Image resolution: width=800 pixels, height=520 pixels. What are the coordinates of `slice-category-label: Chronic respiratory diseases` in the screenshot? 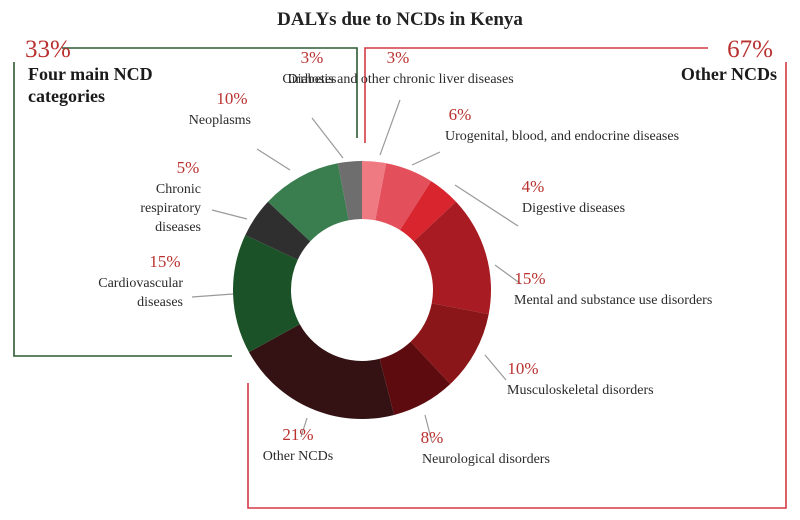 It's located at (170, 208).